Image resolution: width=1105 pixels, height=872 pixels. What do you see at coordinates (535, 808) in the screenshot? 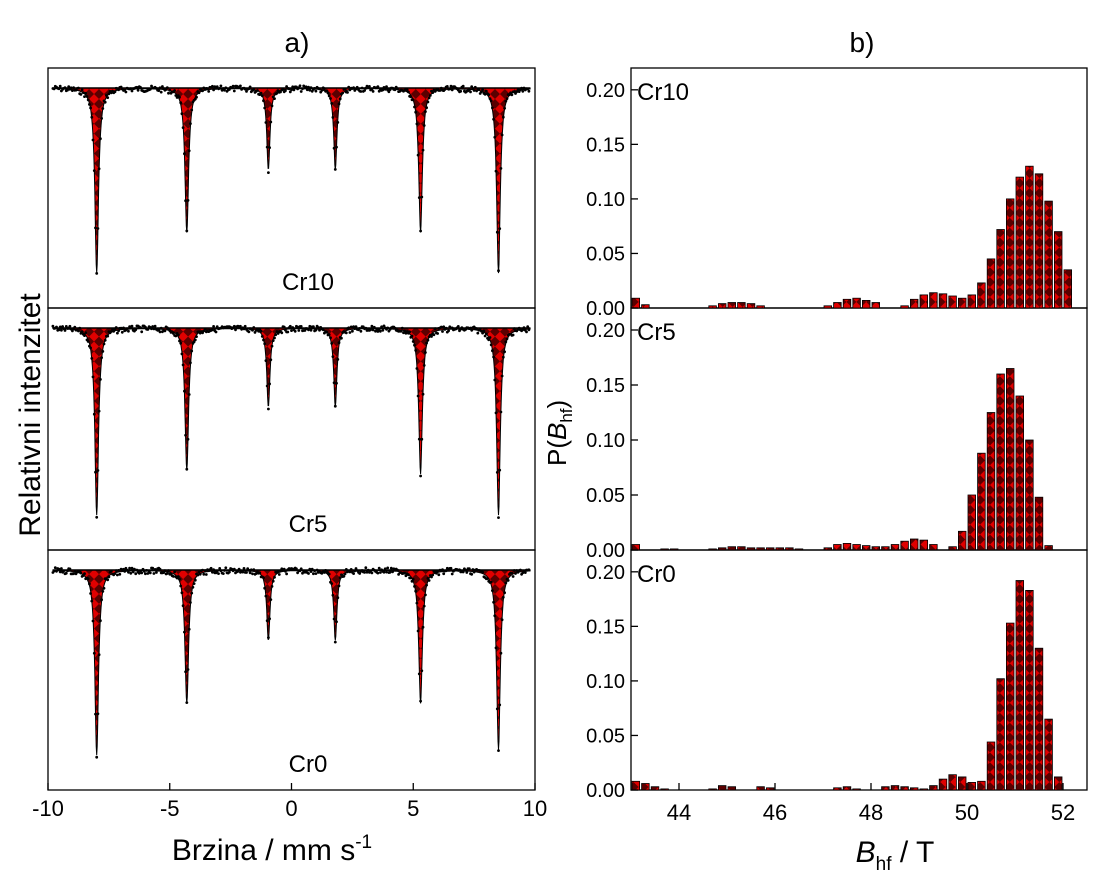
I see `left-x-tick-label: 10` at bounding box center [535, 808].